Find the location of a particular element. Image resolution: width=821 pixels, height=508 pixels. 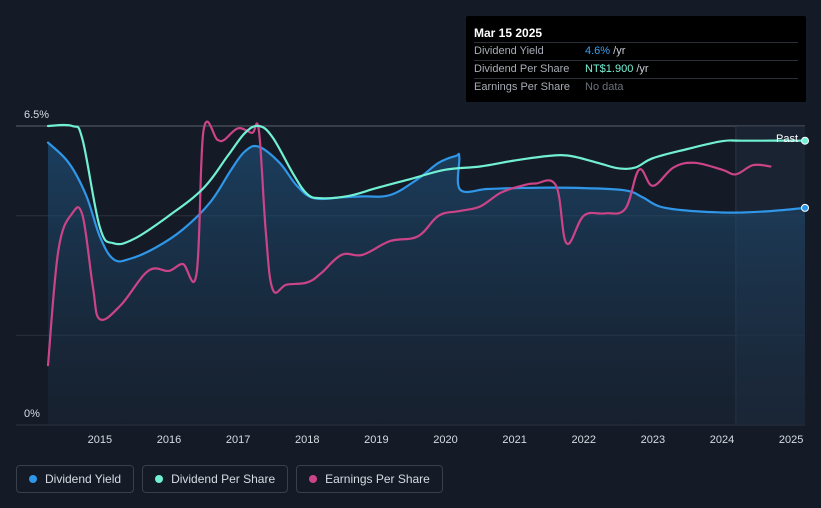

legend-label: Dividend Per Share is located at coordinates (223, 479).